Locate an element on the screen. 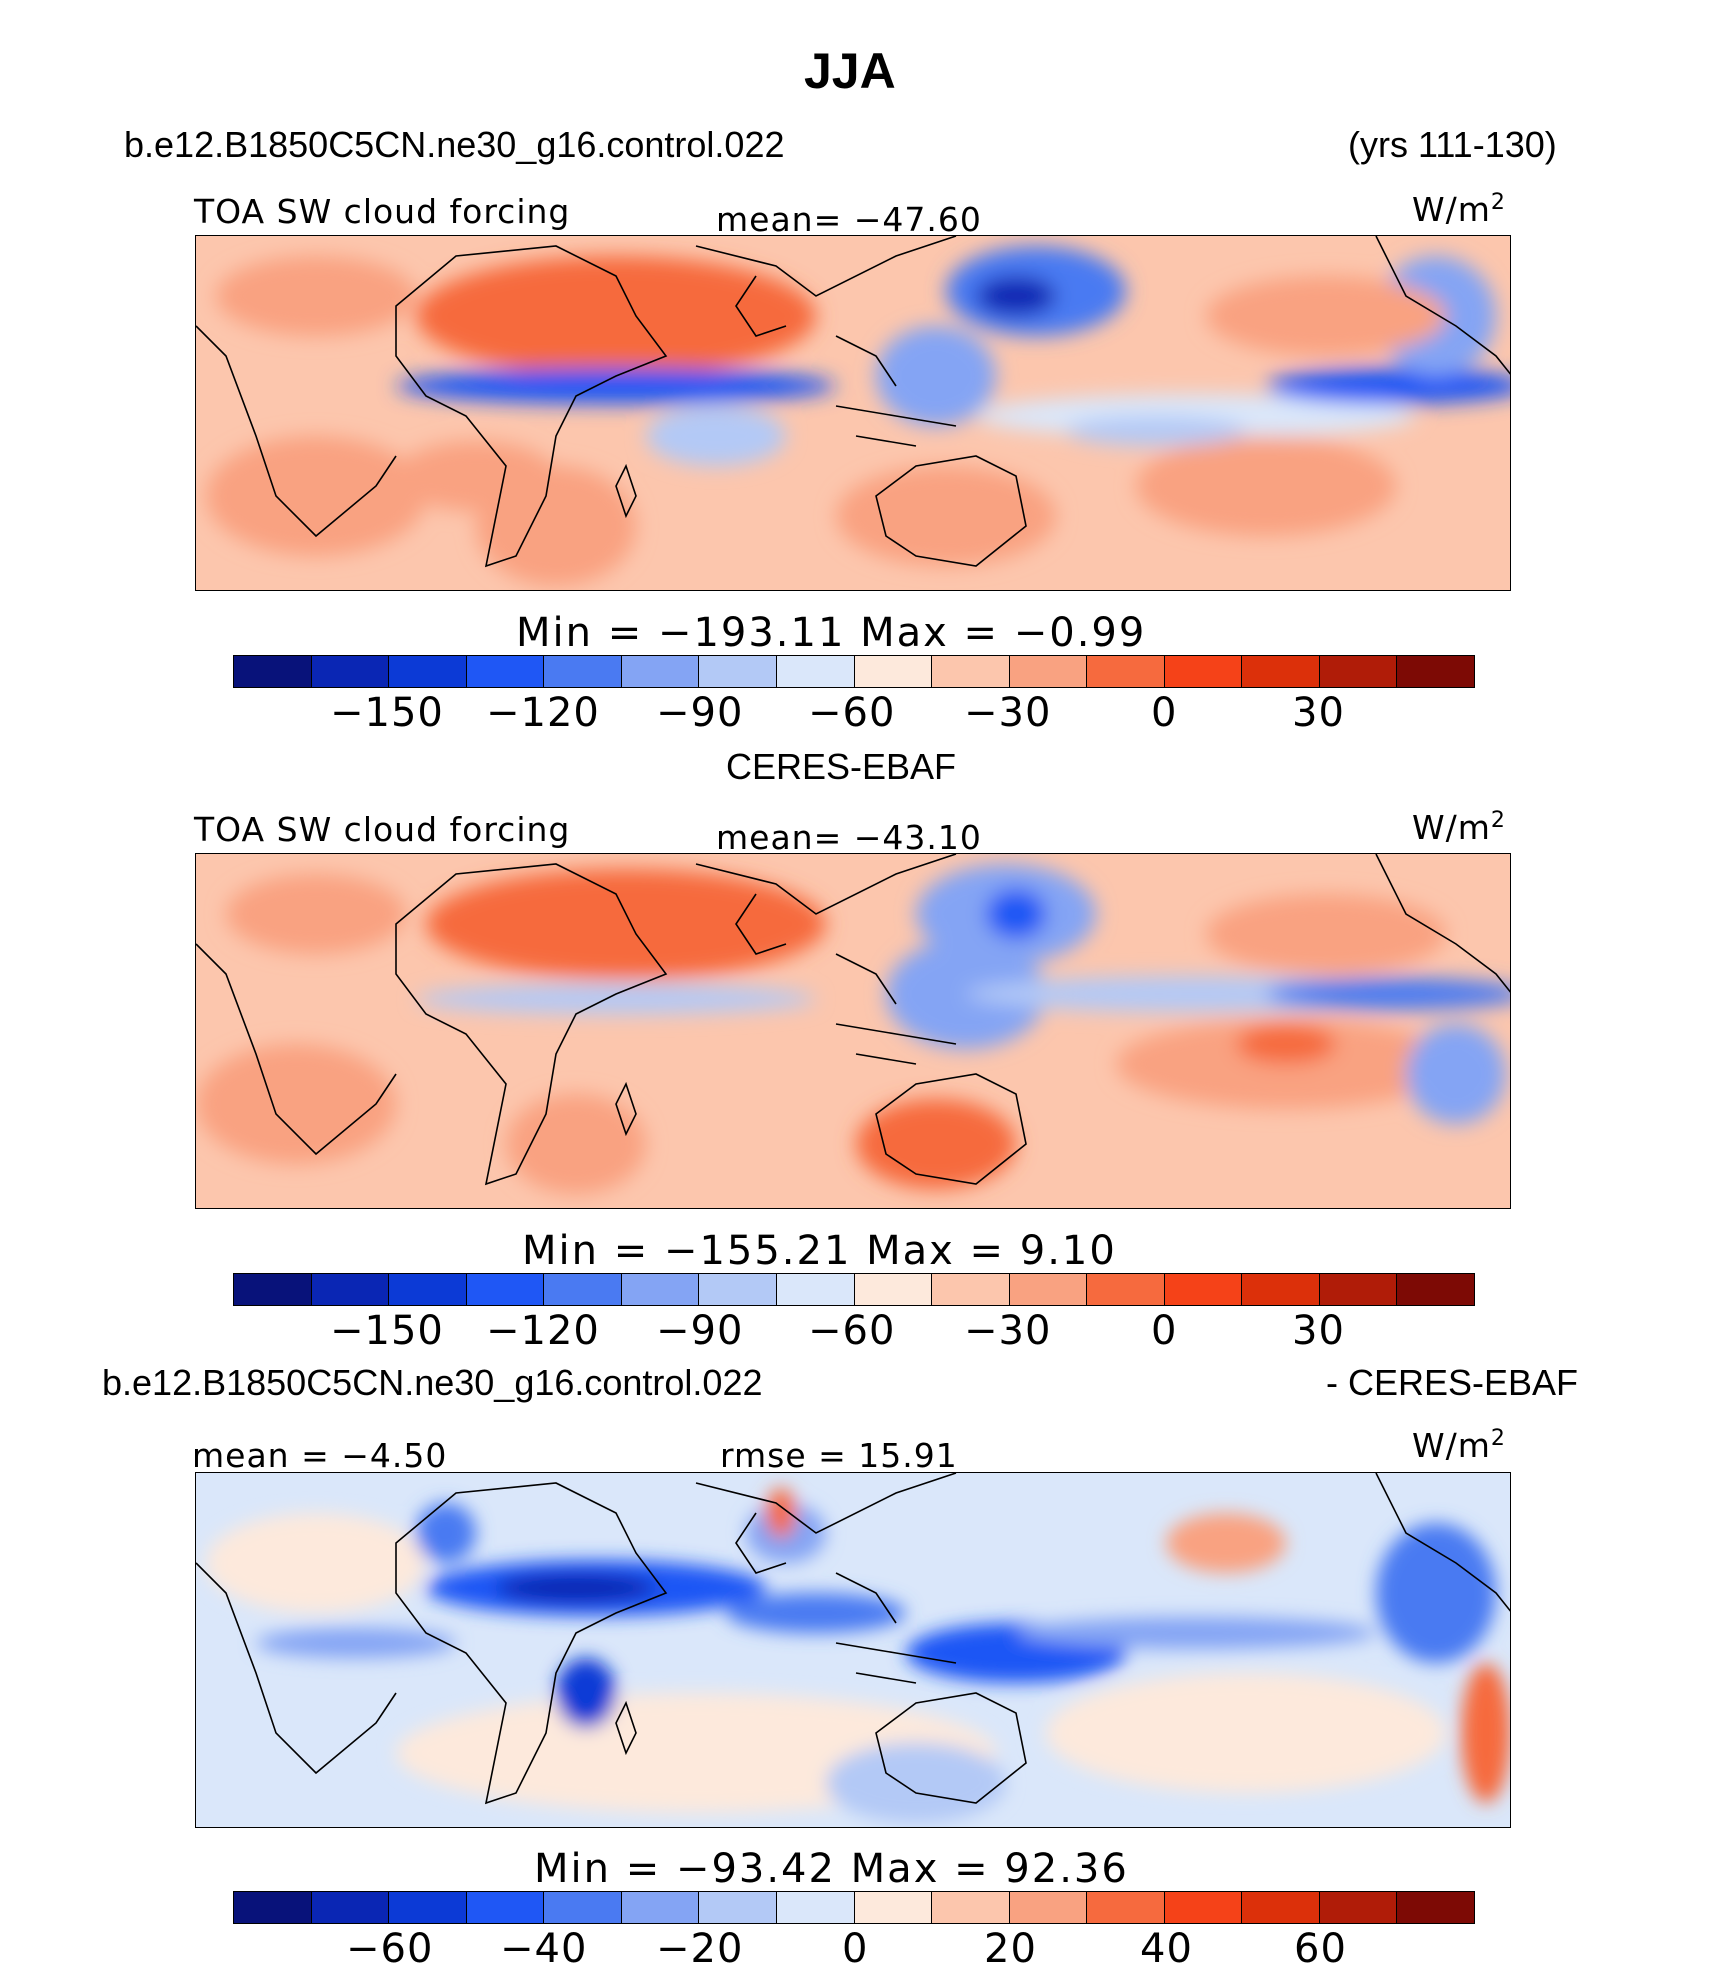 Image resolution: width=1710 pixels, height=1986 pixels. panel2-units: W/m2 is located at coordinates (1459, 827).